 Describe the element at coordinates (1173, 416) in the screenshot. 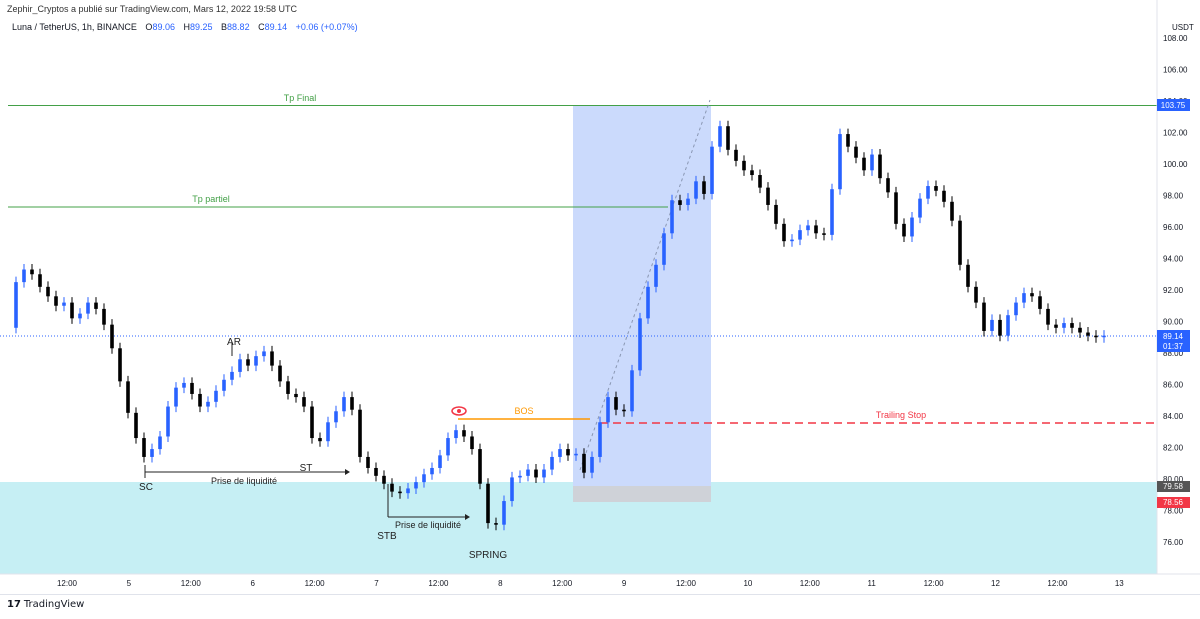

I see `price-tick-label: 84.00` at that location.